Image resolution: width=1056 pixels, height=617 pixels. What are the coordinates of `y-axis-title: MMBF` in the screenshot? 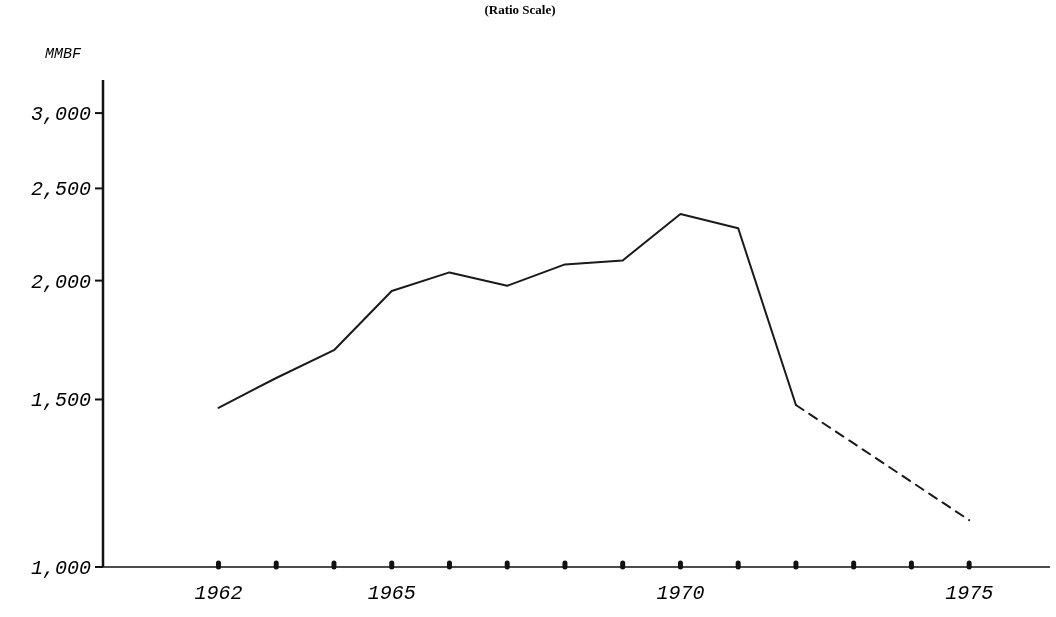 It's located at (63, 54).